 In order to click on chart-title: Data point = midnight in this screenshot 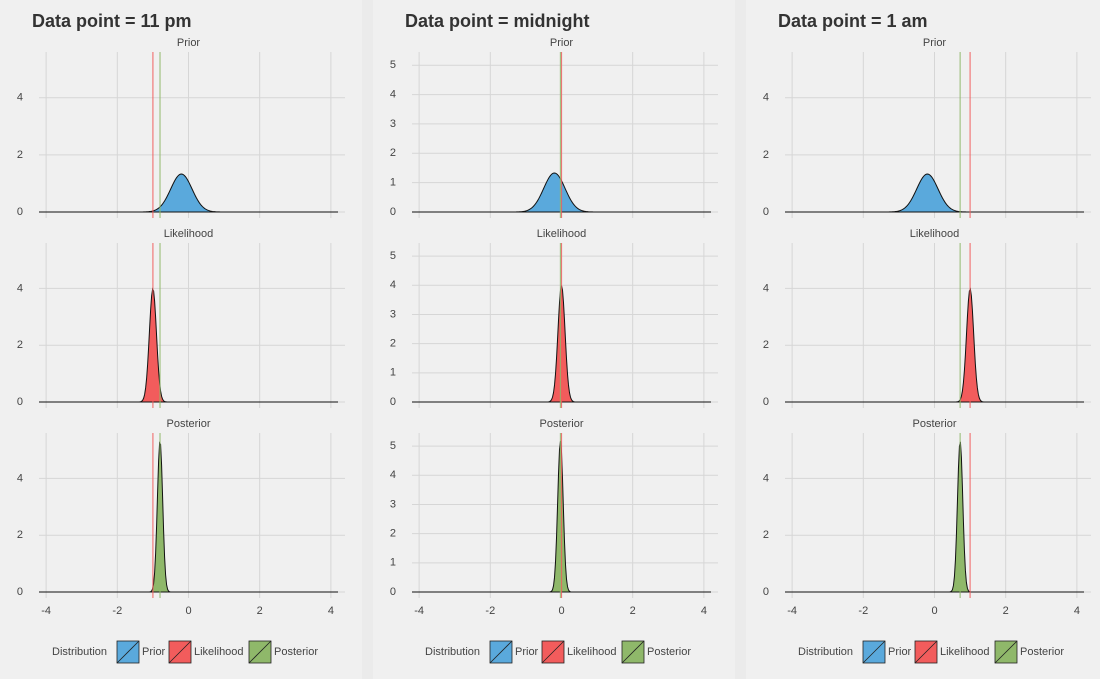, I will do `click(497, 21)`.